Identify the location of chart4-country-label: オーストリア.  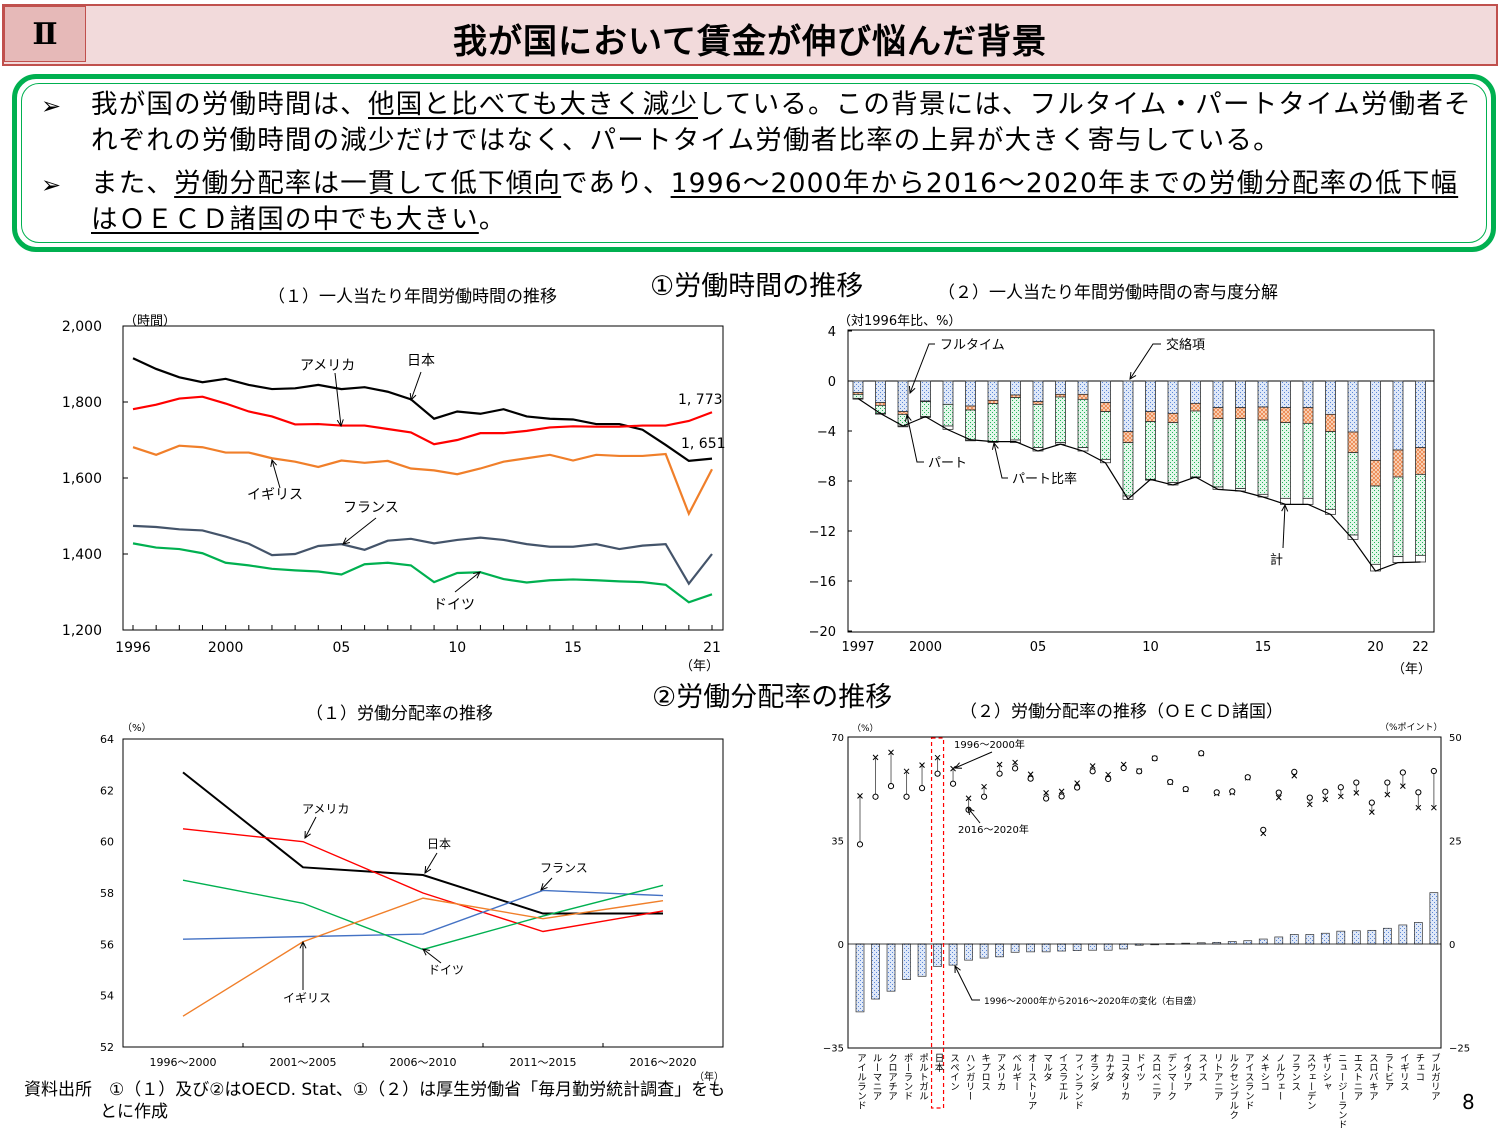
(1031, 1081).